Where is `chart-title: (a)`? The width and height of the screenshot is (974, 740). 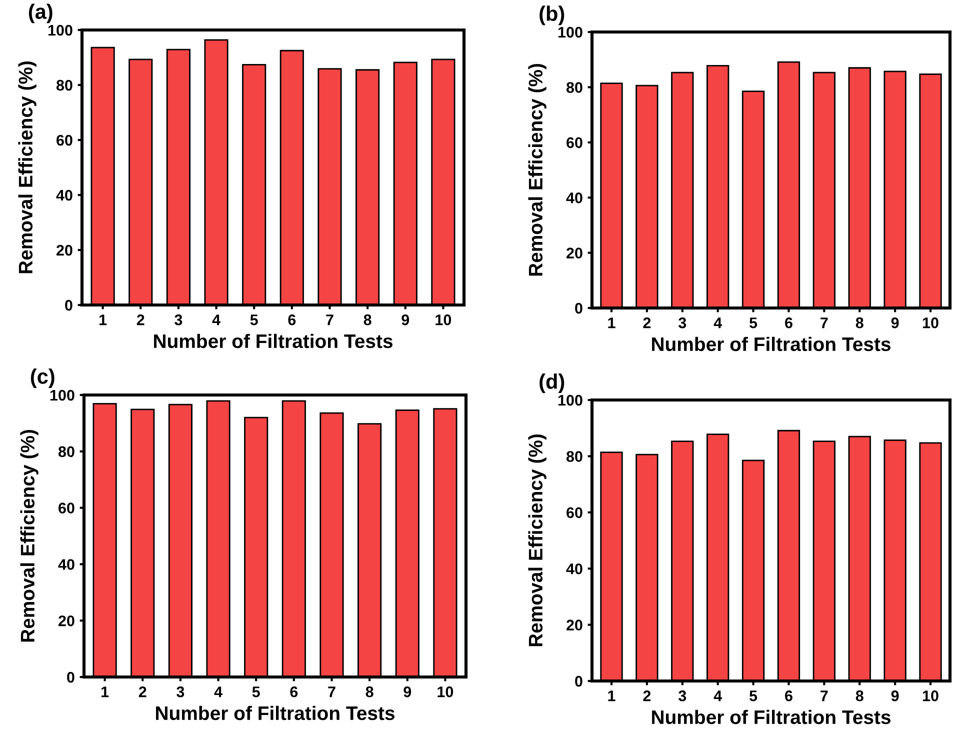 chart-title: (a) is located at coordinates (40, 14).